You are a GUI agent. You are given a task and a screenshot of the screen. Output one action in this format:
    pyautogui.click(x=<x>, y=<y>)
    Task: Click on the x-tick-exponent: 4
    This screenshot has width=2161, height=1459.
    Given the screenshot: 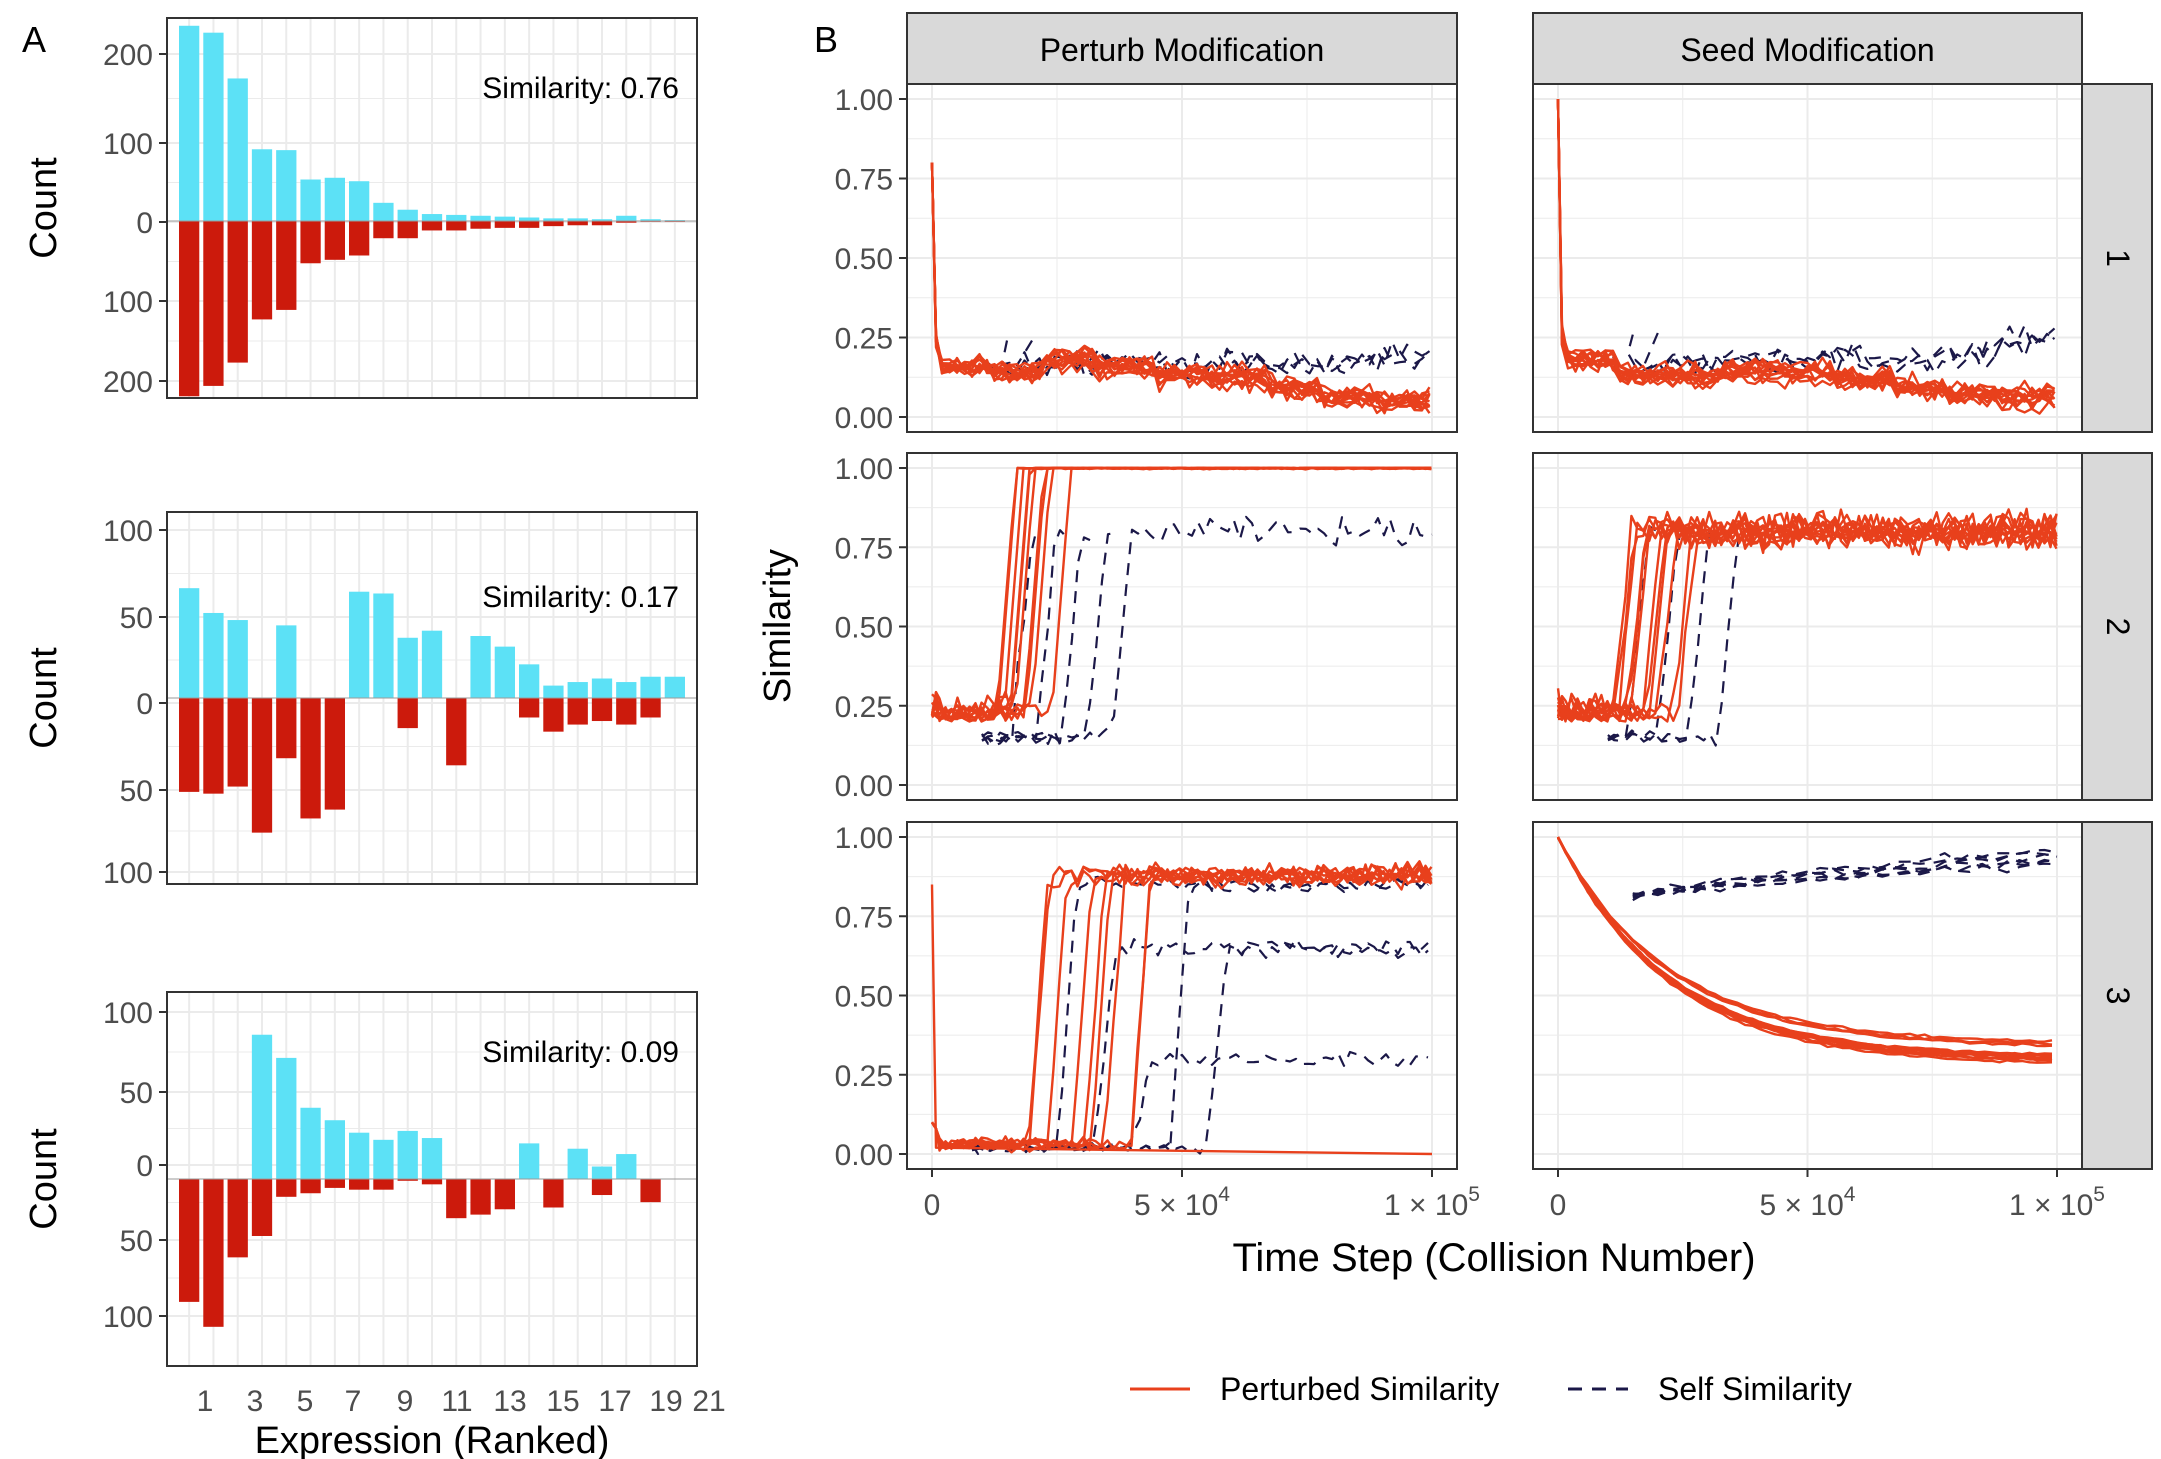 What is the action you would take?
    pyautogui.click(x=1224, y=1194)
    